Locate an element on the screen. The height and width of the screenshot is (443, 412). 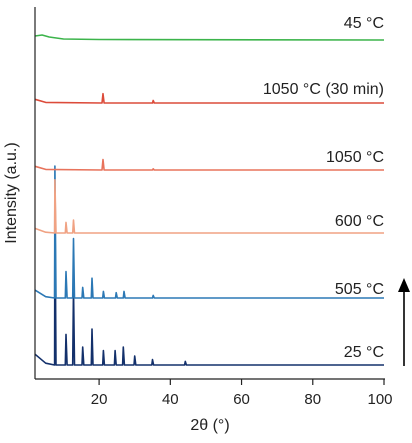
x-axis-label: 2θ (°) is located at coordinates (209, 425).